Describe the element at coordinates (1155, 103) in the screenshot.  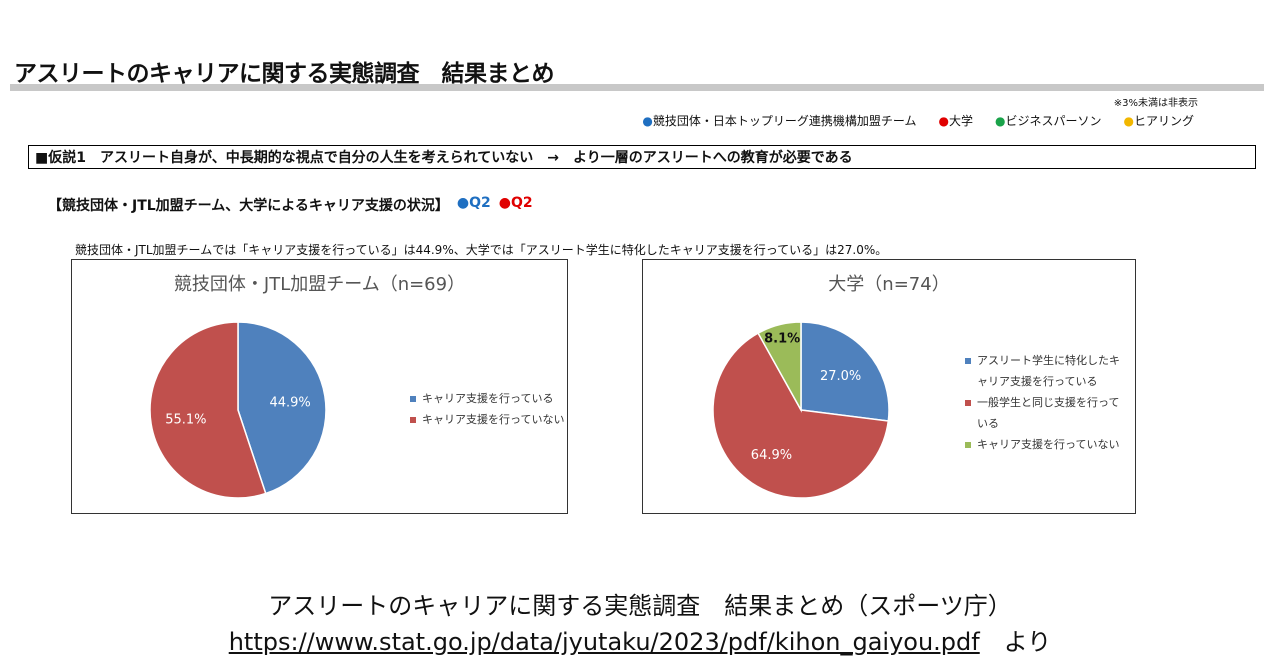
I see `note: ※3%未満は非表示` at that location.